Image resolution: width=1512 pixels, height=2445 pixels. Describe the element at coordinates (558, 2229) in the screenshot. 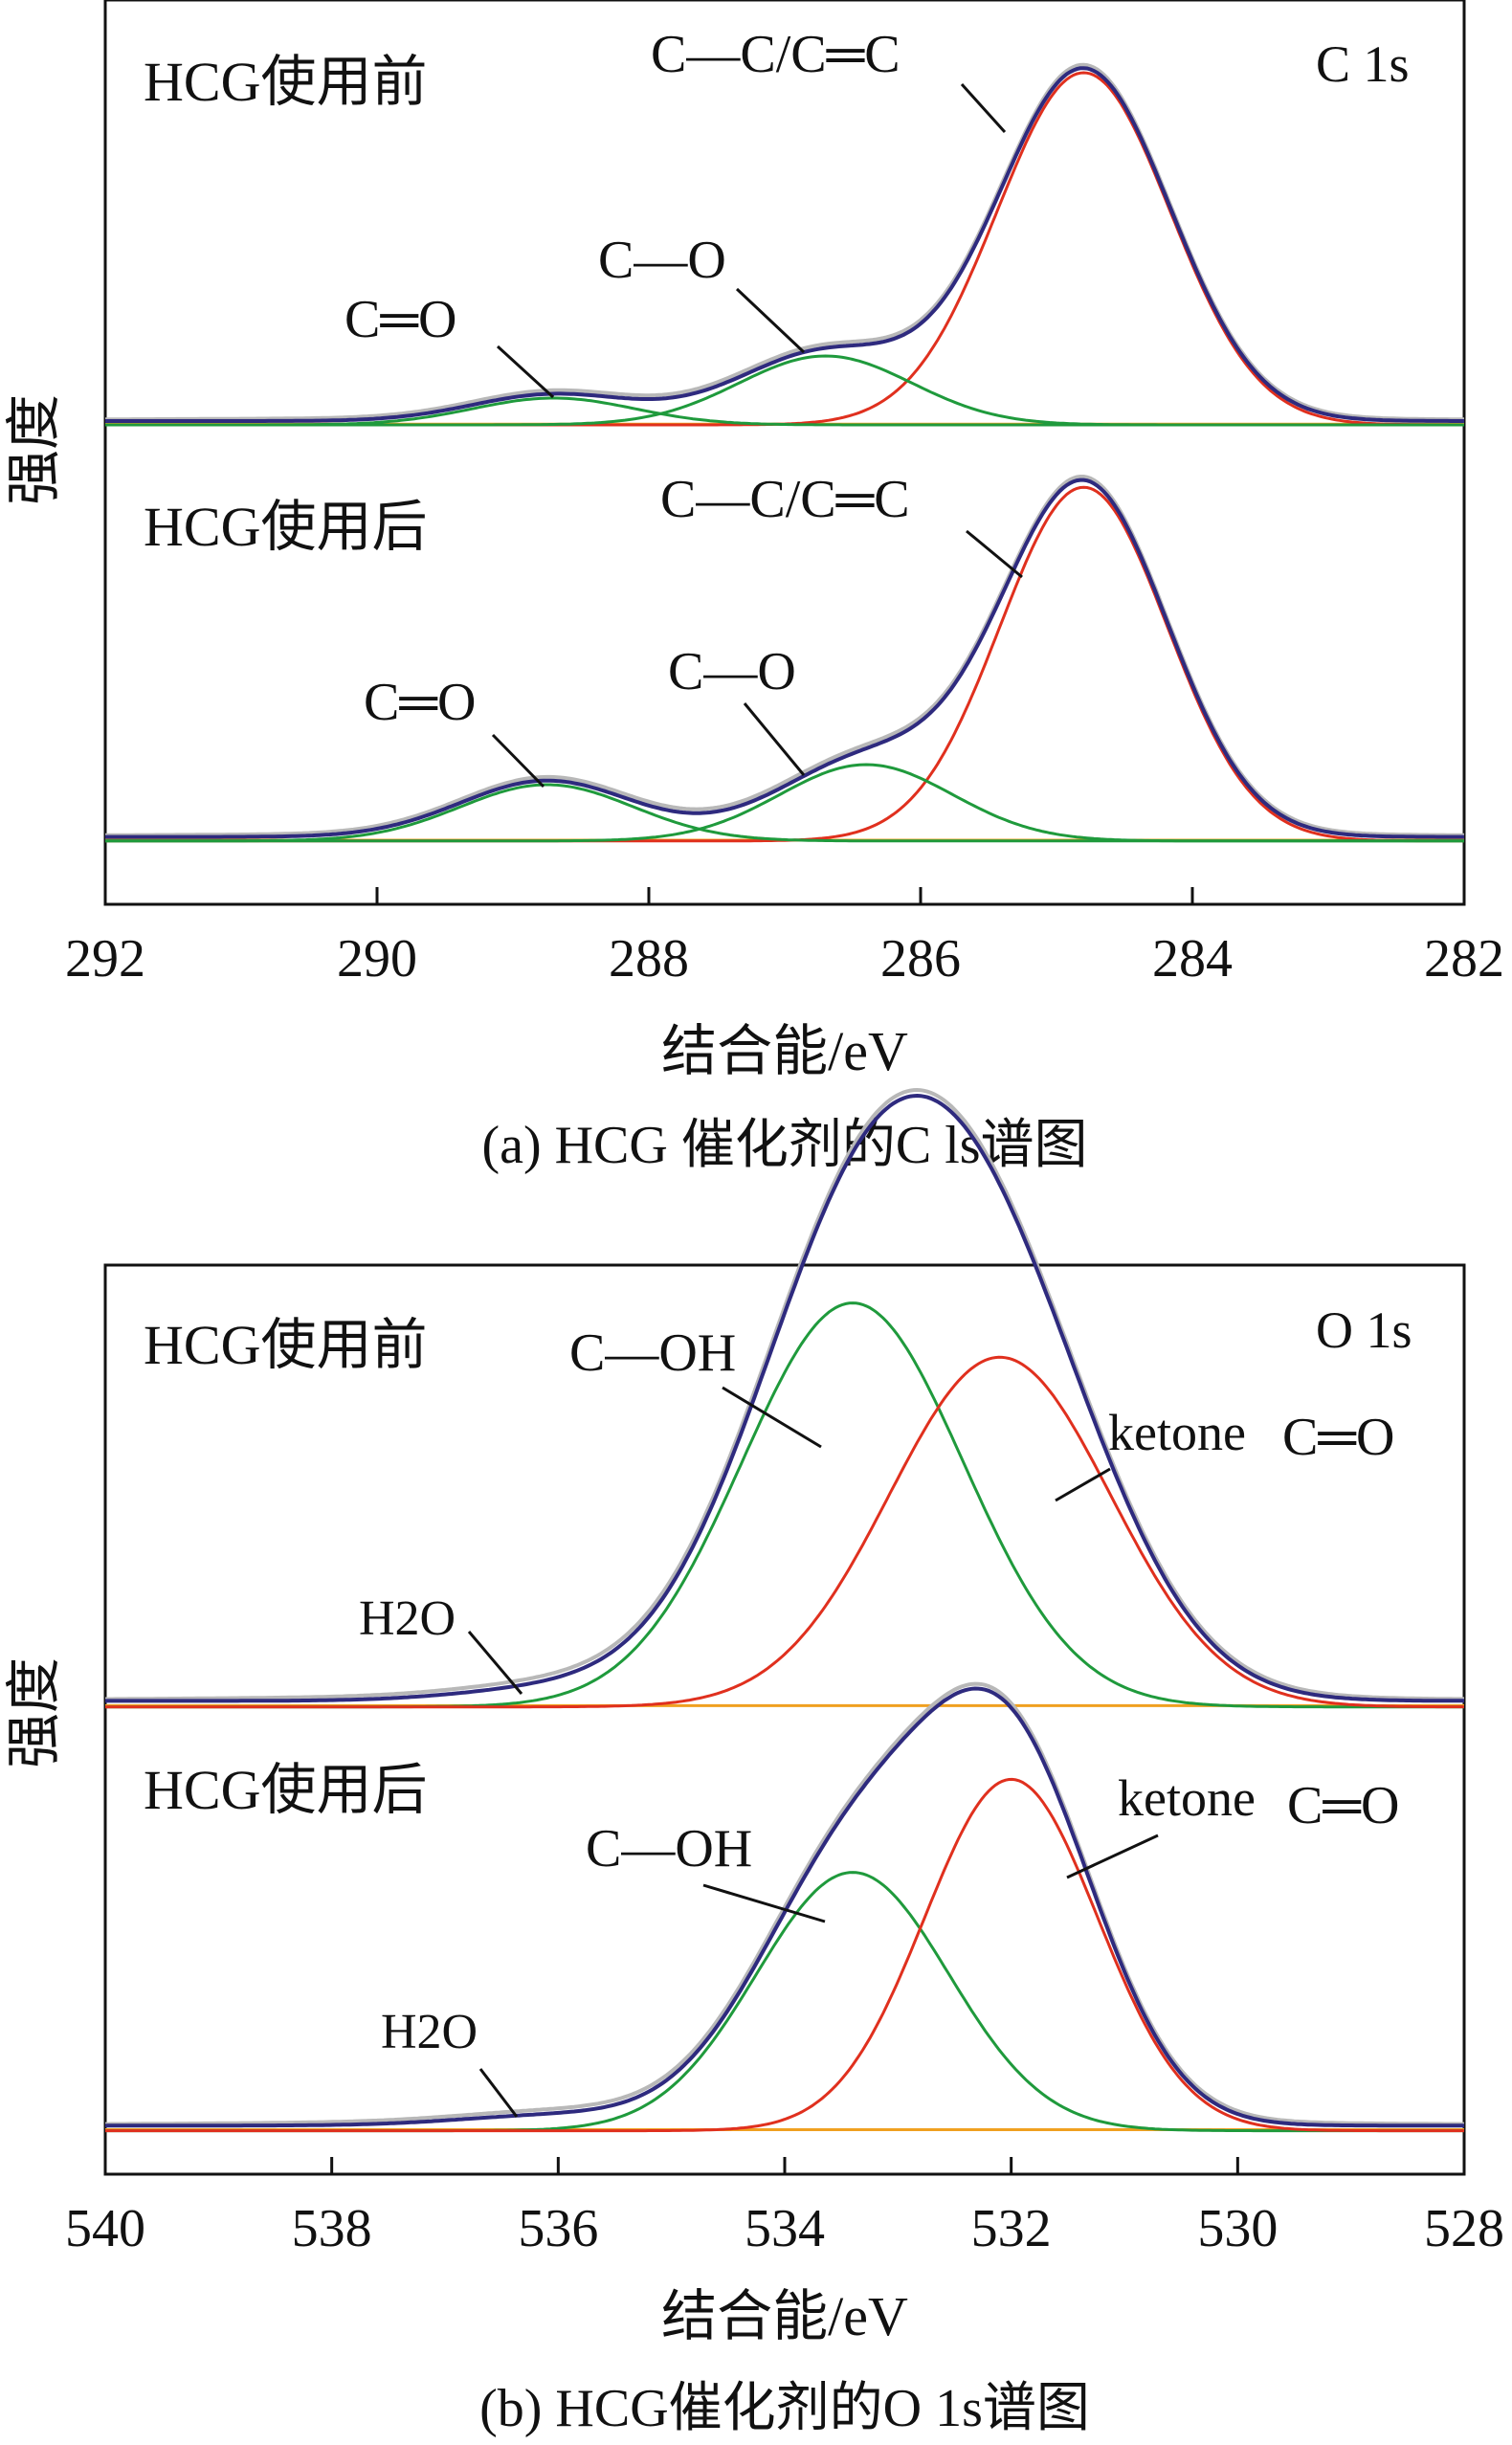

I see `x-tick-label: 536` at that location.